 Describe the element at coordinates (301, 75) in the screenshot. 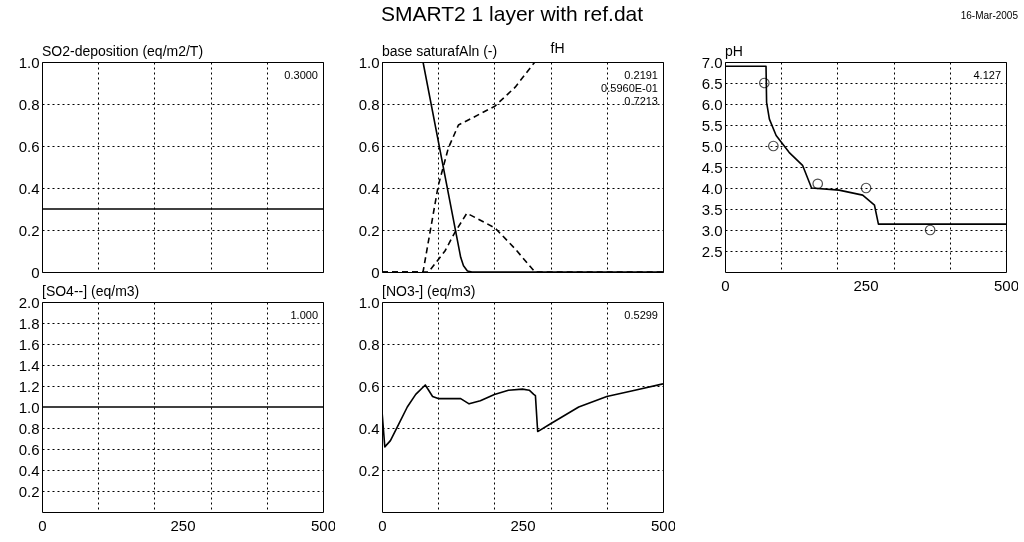

I see `annotation: 0.3000` at that location.